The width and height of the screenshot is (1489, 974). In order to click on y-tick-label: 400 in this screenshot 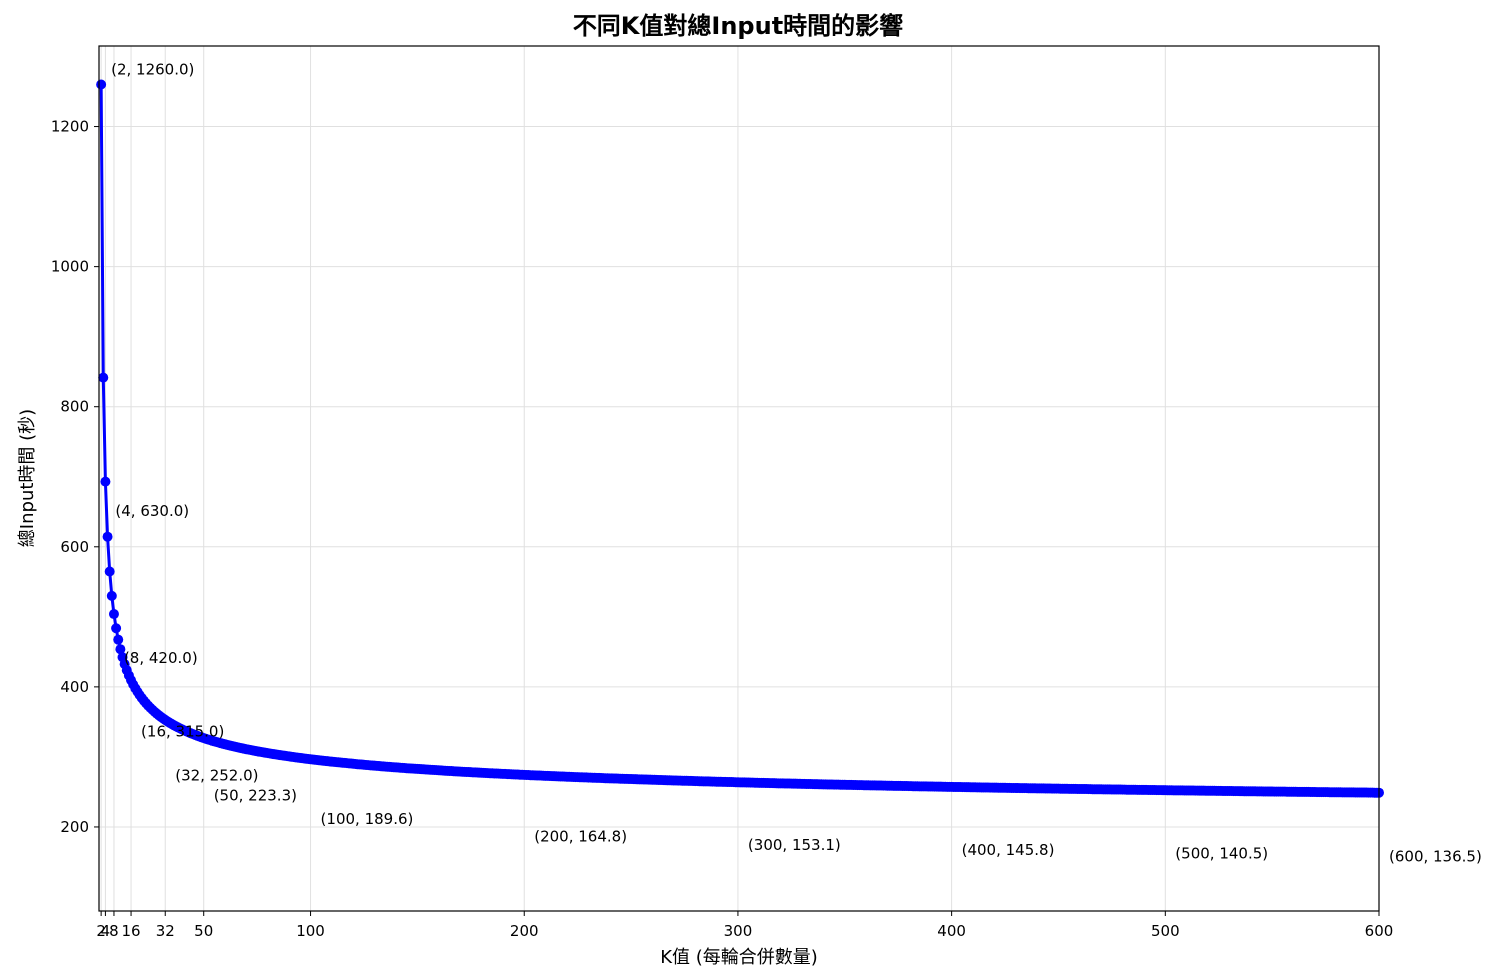, I will do `click(74, 687)`.